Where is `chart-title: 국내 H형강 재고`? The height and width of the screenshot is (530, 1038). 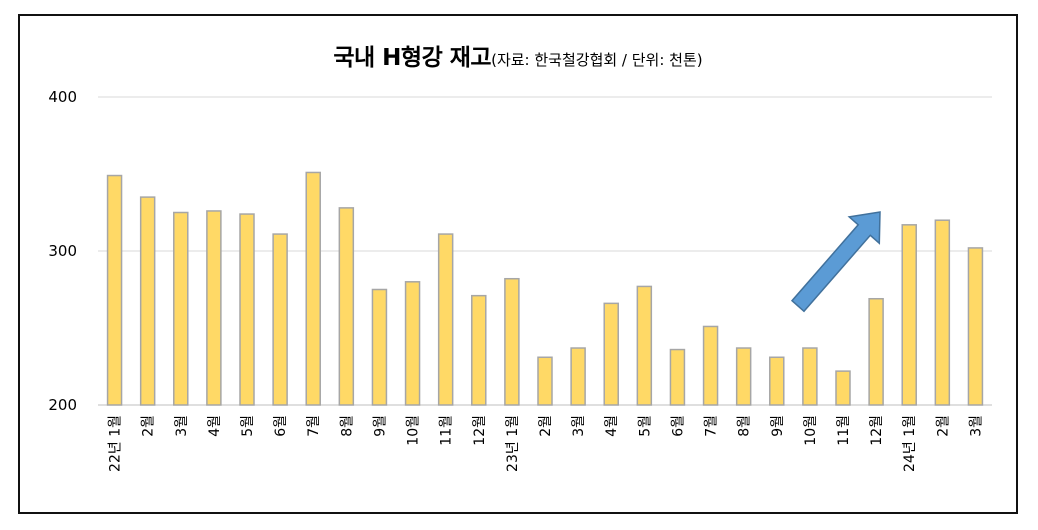 chart-title: 국내 H형강 재고 is located at coordinates (412, 58).